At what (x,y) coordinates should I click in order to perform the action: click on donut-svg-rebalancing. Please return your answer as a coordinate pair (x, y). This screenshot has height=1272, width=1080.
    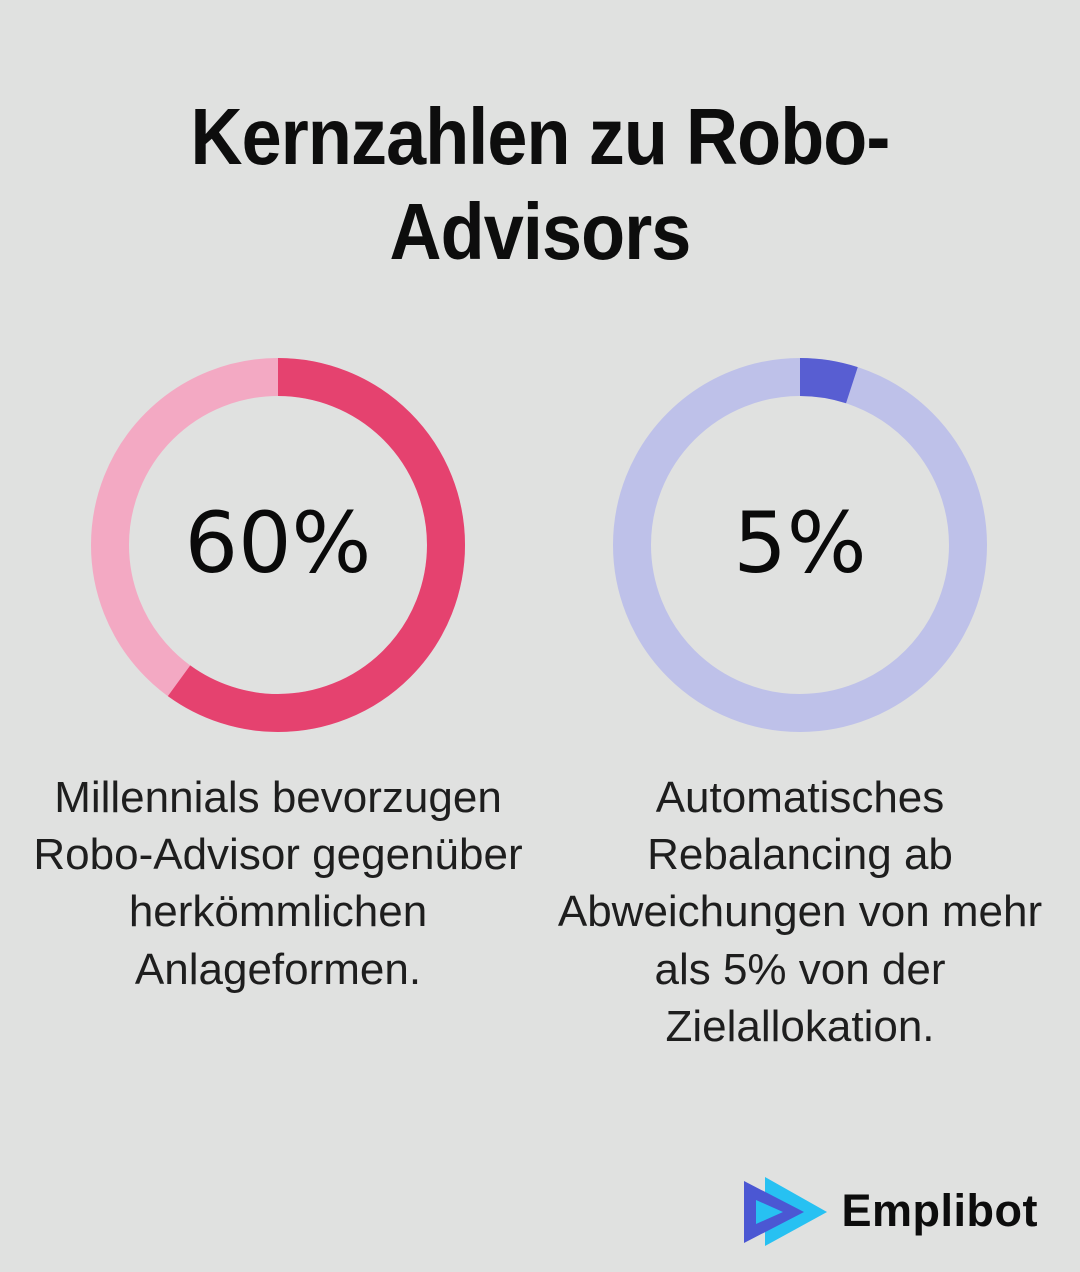
    Looking at the image, I should click on (800, 545).